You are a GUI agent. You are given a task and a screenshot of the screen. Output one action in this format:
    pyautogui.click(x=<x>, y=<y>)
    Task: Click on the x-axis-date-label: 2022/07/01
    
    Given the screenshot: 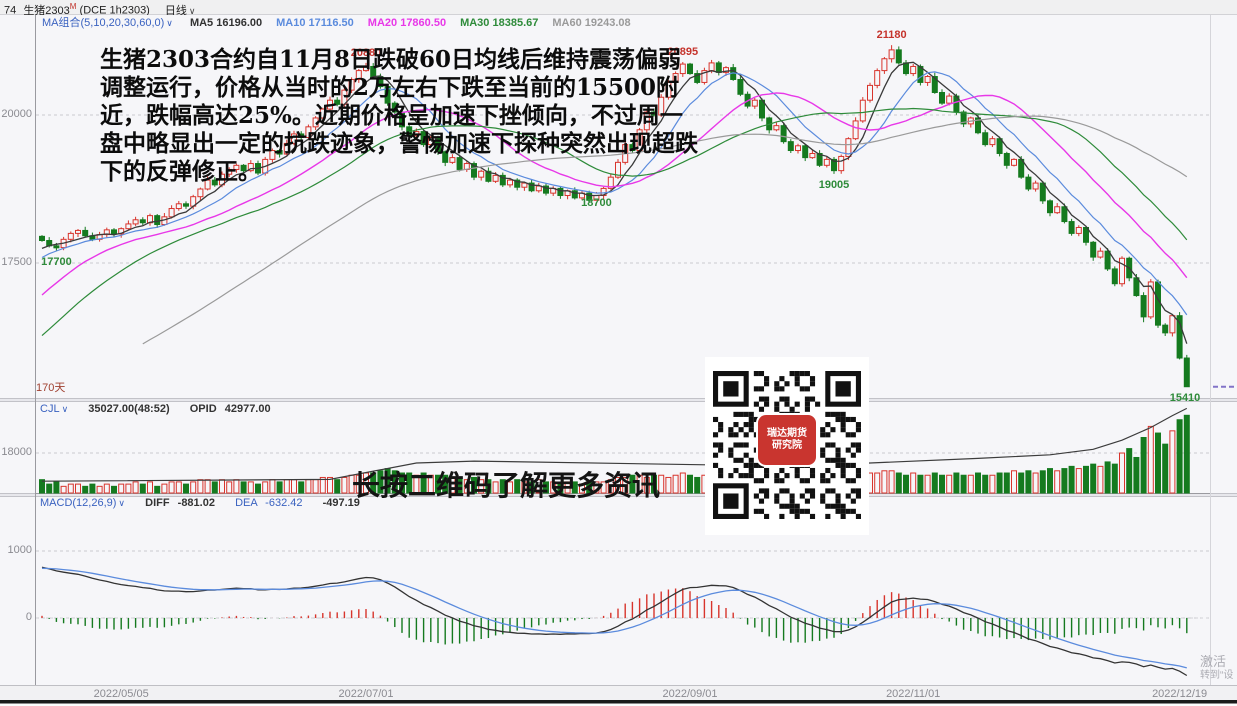 What is the action you would take?
    pyautogui.click(x=366, y=694)
    